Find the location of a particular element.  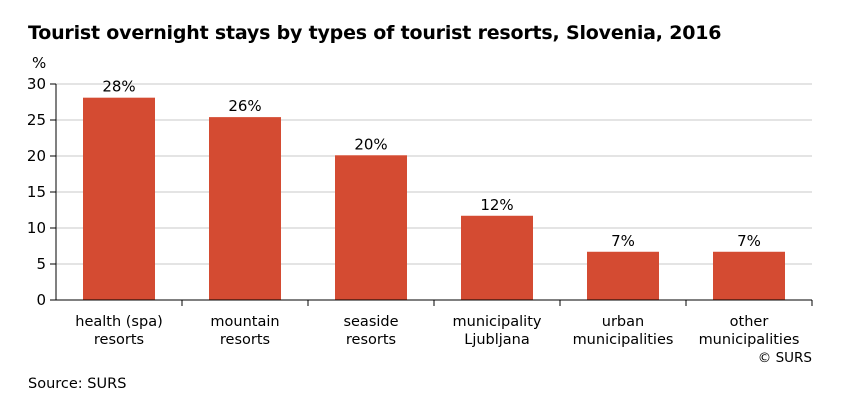

y-tick-label: 0 is located at coordinates (41, 300).